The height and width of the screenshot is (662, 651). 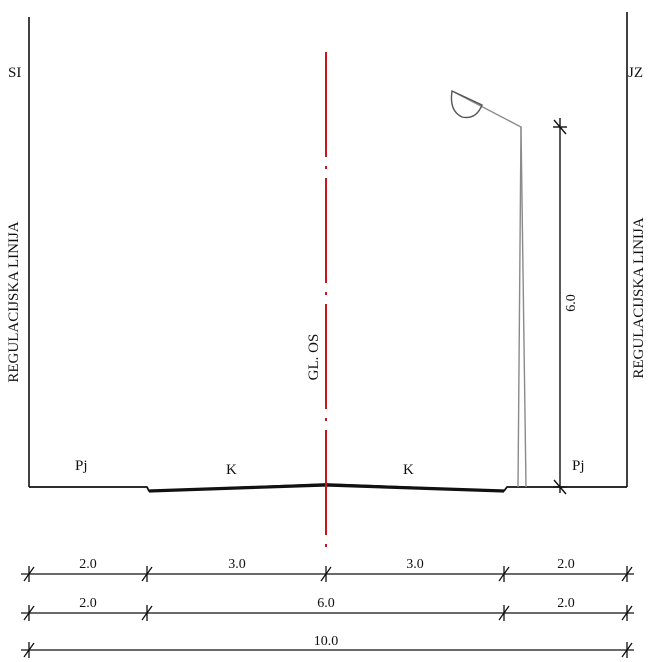 I want to click on right-carriageway-label: K, so click(x=408, y=470).